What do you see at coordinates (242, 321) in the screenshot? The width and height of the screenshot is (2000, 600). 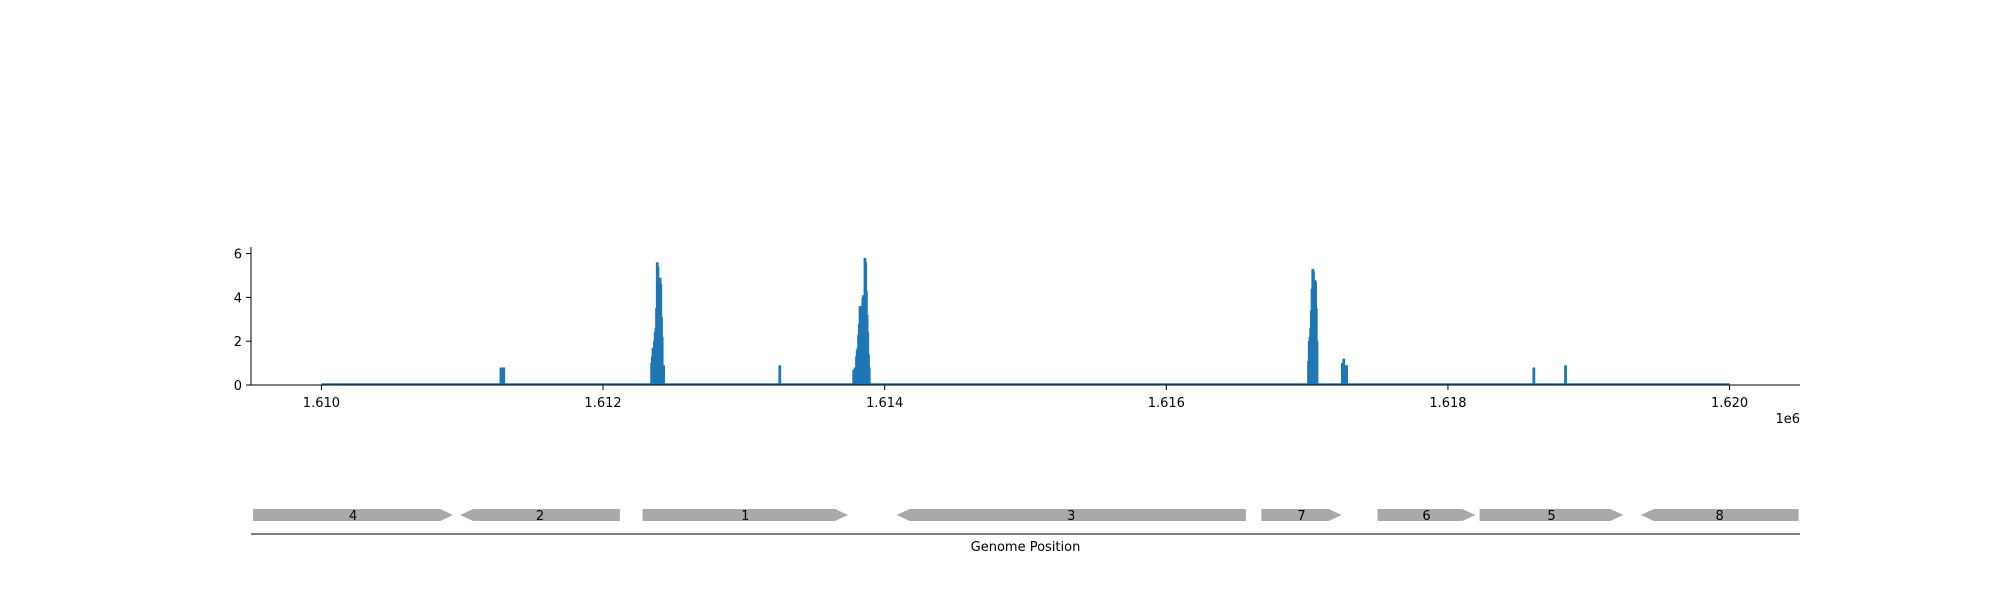 I see `y-ticks: 0 2 4 6` at bounding box center [242, 321].